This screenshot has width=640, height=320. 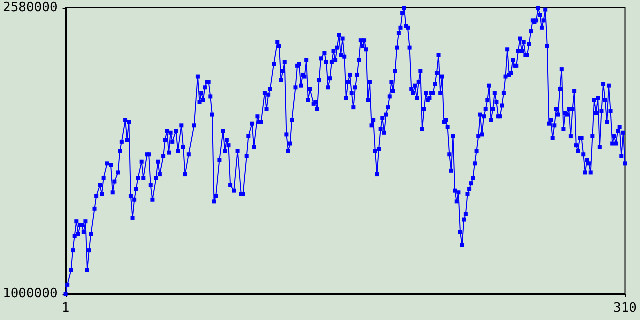 I want to click on y-tick-label: 1000000, so click(x=30, y=294).